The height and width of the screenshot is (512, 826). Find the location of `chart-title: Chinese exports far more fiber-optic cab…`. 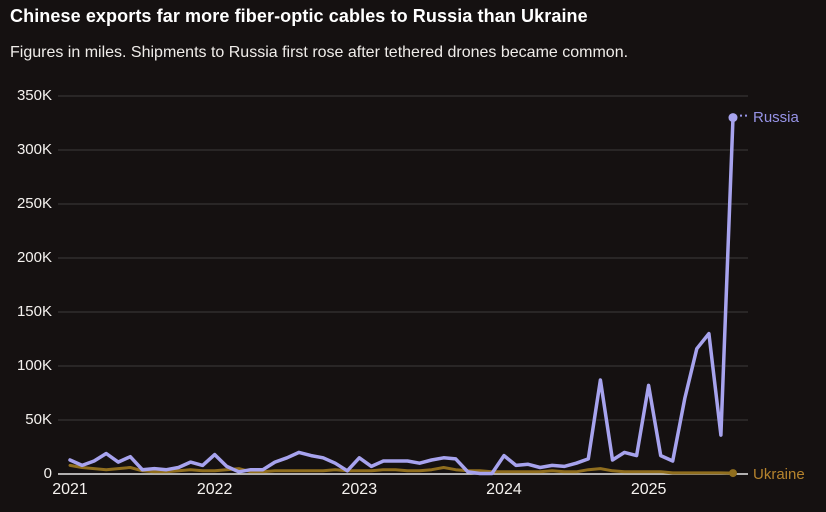

chart-title: Chinese exports far more fiber-optic cab… is located at coordinates (299, 16).